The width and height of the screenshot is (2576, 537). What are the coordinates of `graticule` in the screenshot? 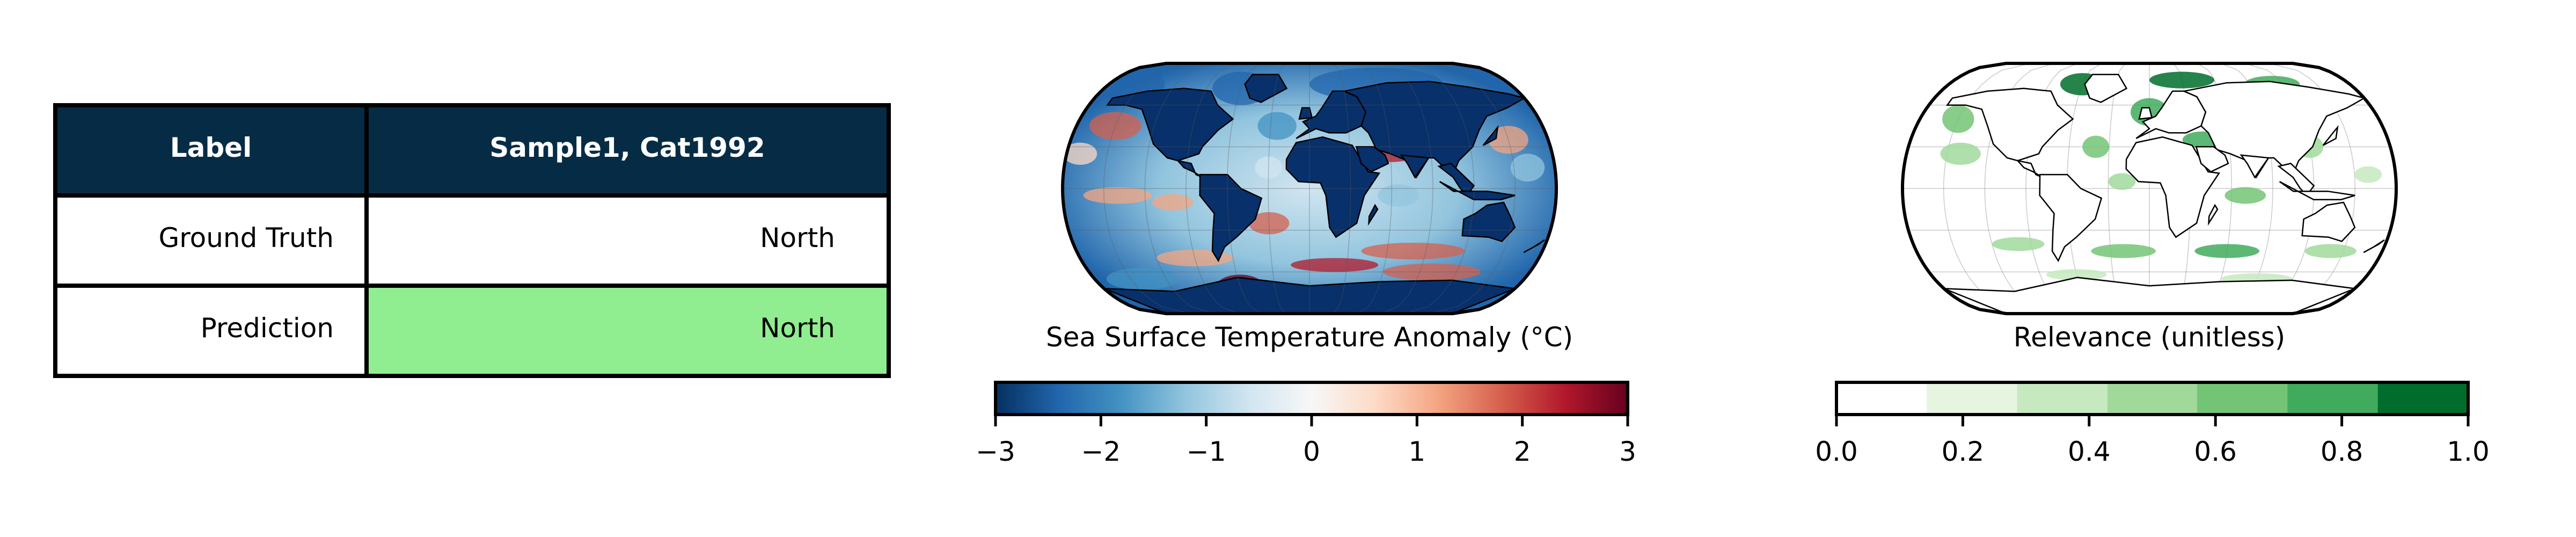 It's located at (1309, 189).